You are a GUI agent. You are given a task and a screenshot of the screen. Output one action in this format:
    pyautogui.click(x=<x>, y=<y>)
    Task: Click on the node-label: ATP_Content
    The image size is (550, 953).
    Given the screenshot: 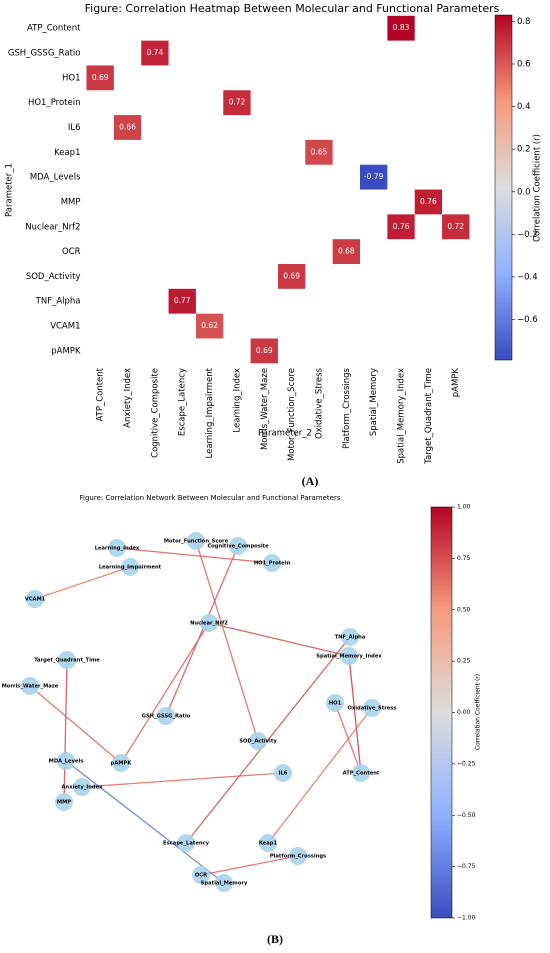 What is the action you would take?
    pyautogui.click(x=361, y=774)
    